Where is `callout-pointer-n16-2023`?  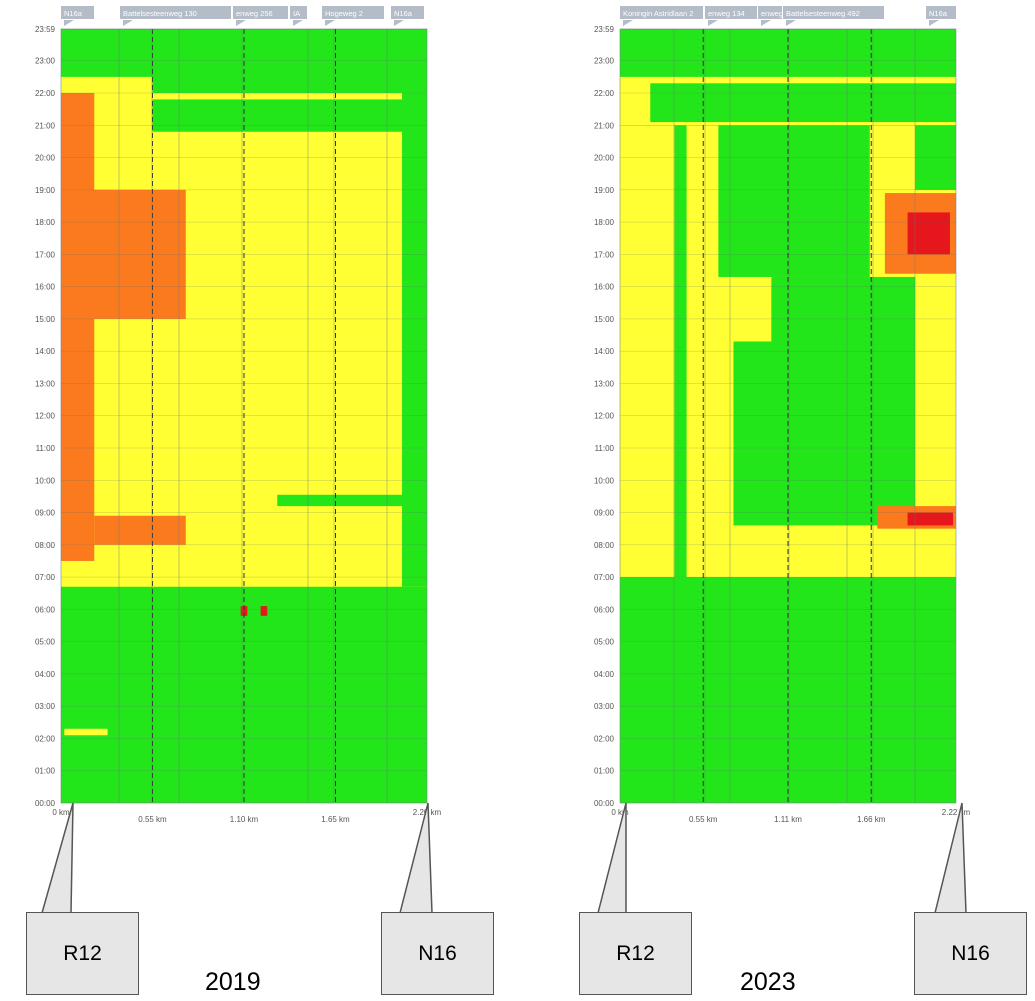 callout-pointer-n16-2023 is located at coordinates (950, 858).